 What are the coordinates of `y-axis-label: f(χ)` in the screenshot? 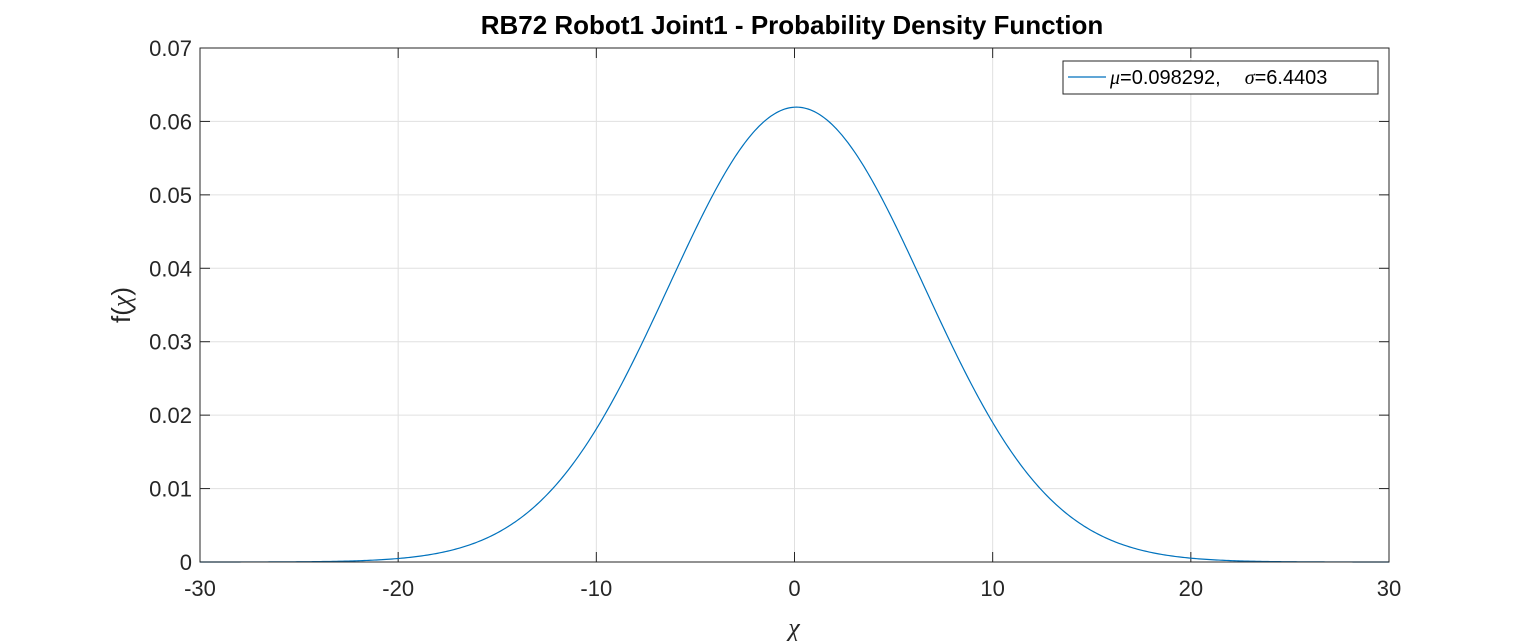 It's located at (121, 305).